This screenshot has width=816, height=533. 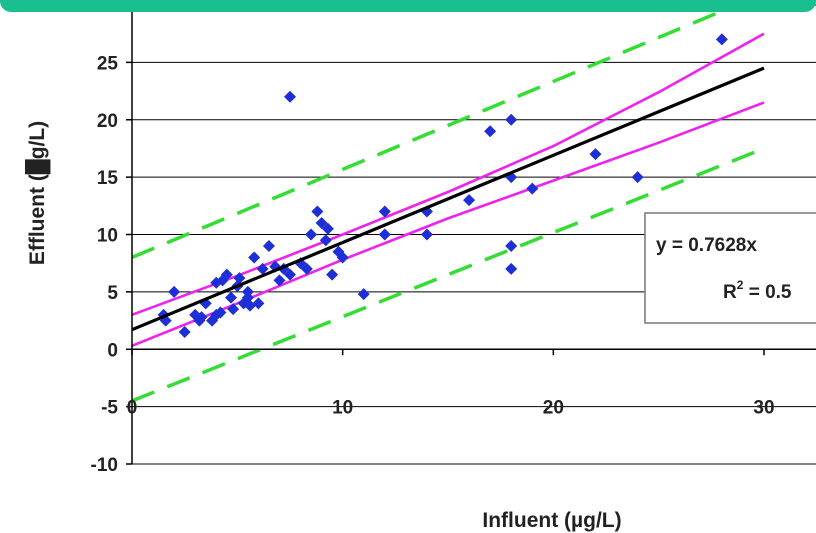 I want to click on r-squared-exponent: 2, so click(x=740, y=285).